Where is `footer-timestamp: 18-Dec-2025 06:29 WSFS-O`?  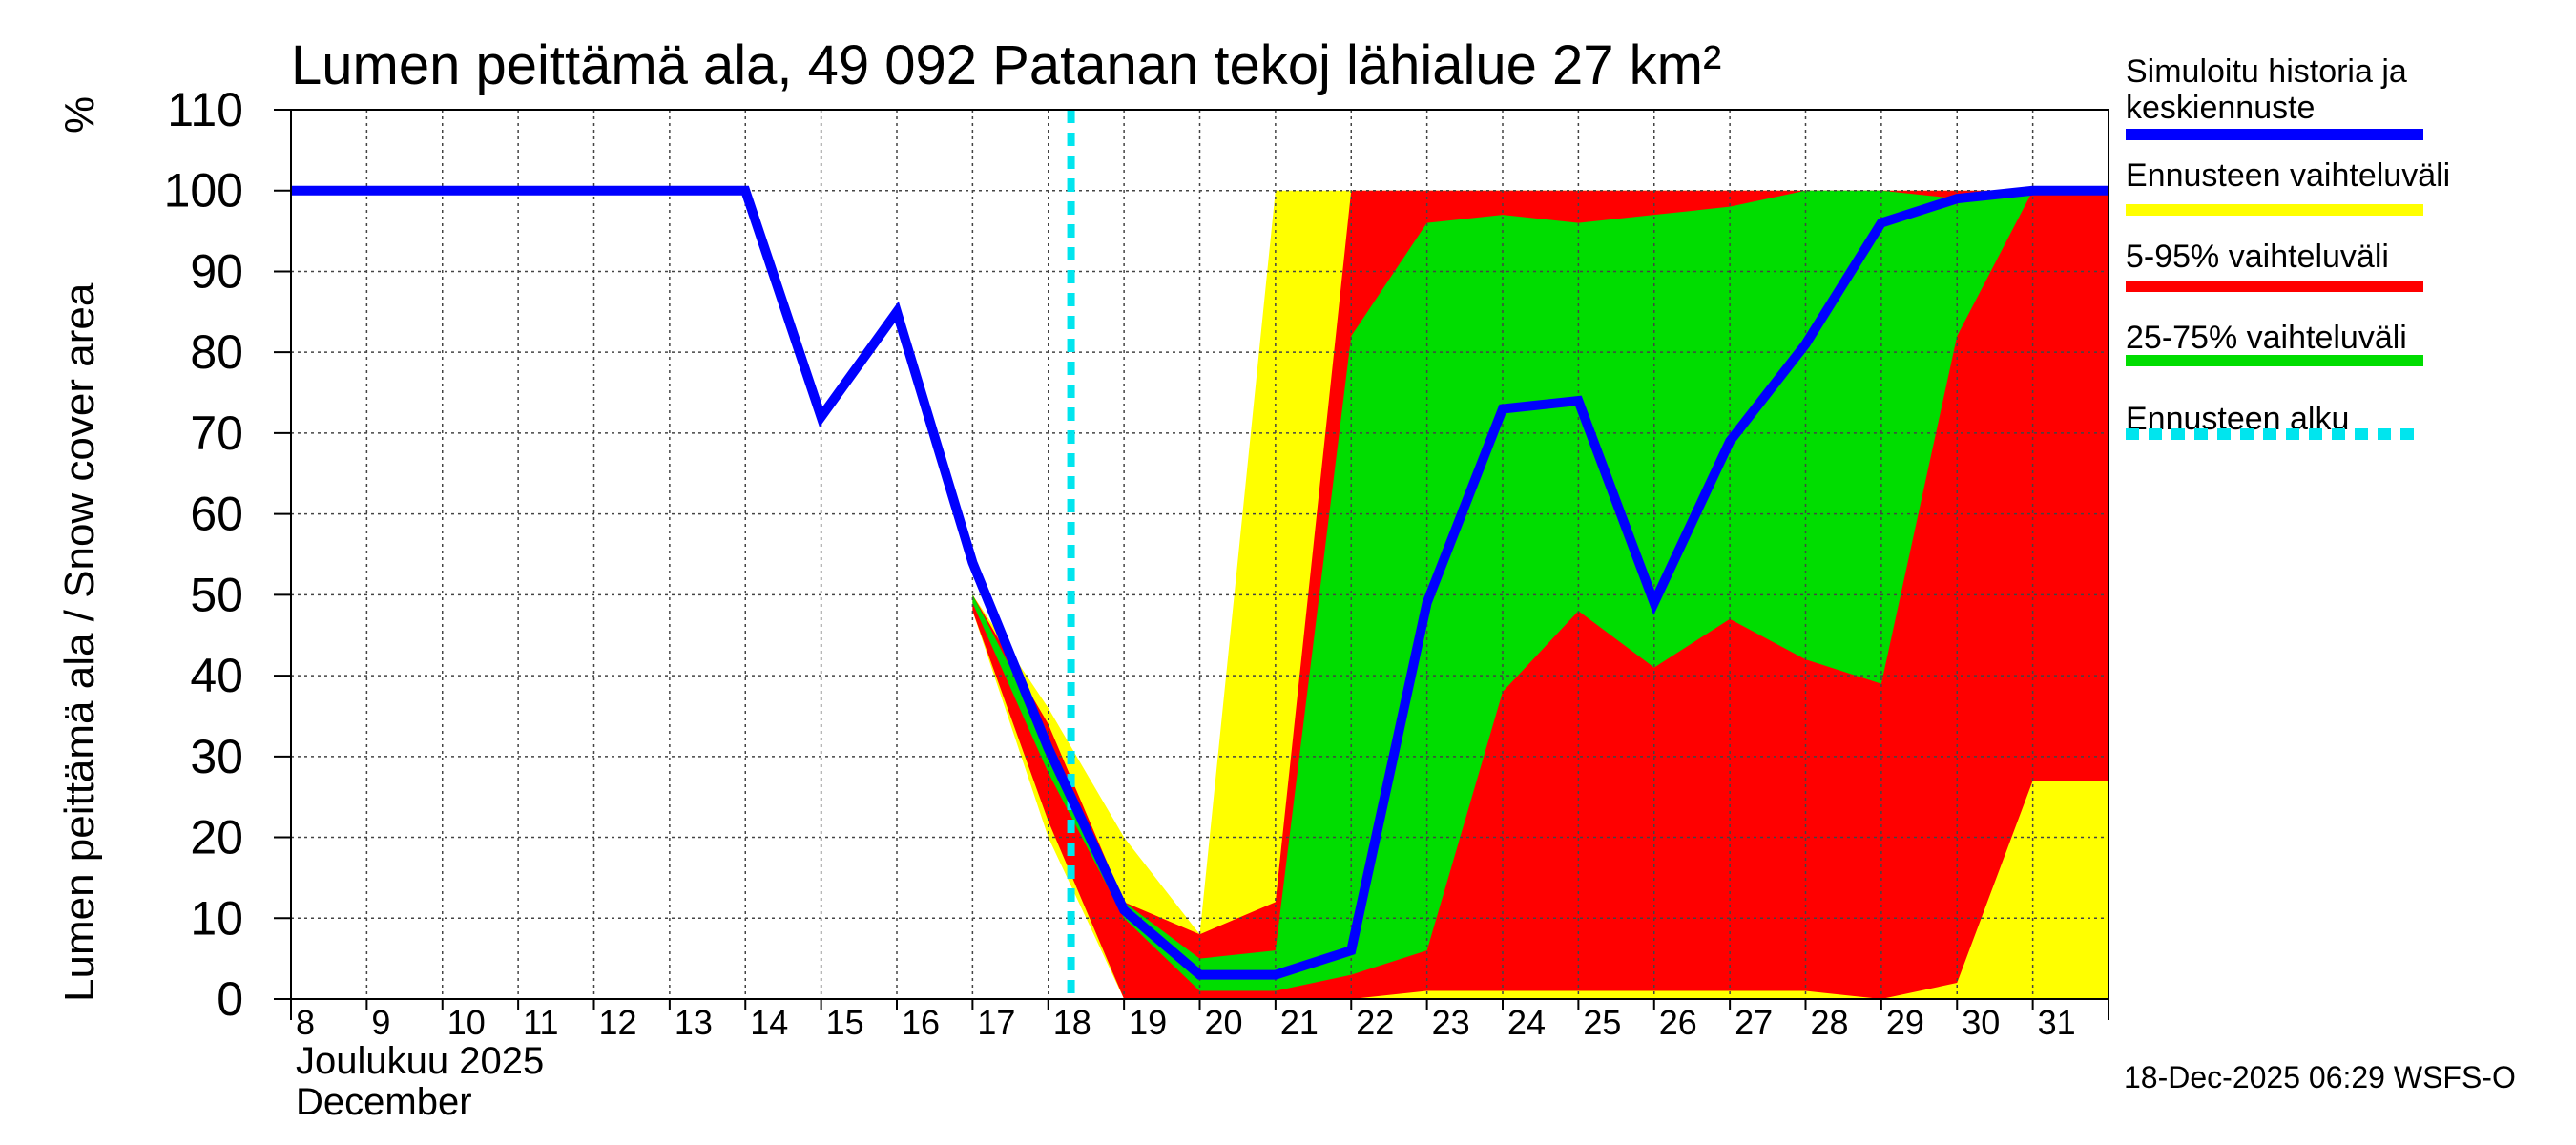
footer-timestamp: 18-Dec-2025 06:29 WSFS-O is located at coordinates (2320, 1077).